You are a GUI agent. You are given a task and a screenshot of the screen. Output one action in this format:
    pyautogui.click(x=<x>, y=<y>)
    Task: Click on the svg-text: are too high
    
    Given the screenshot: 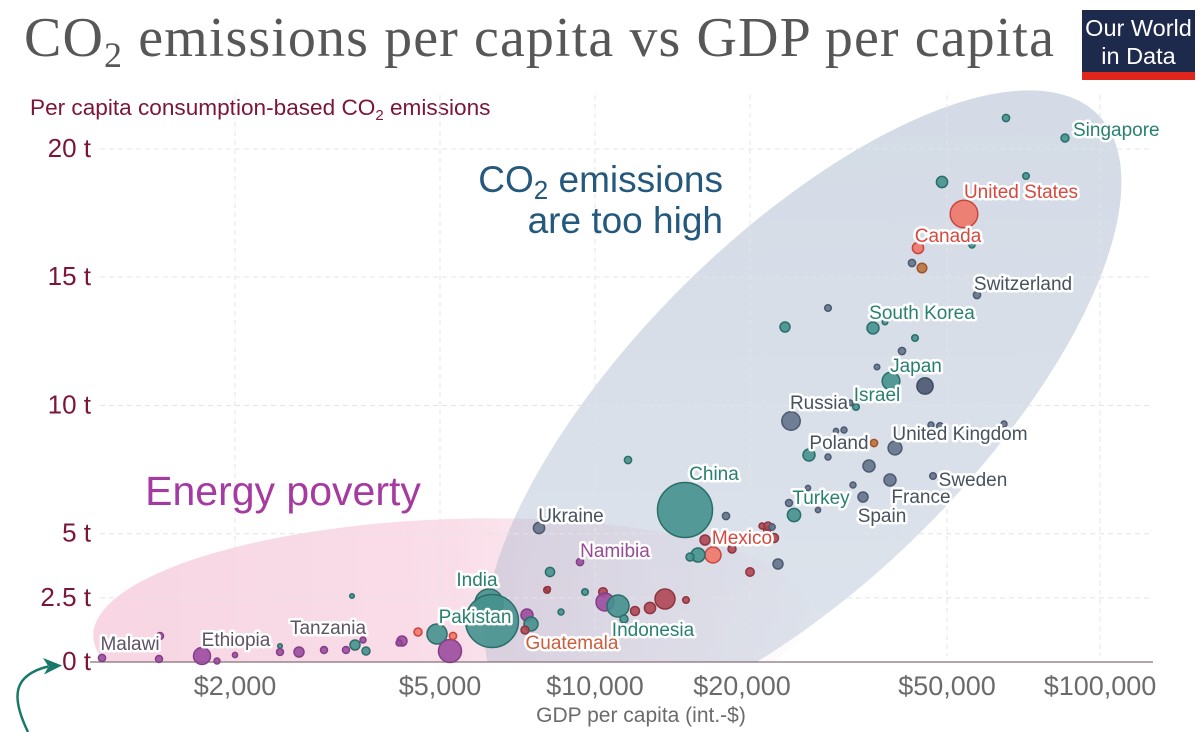 What is the action you would take?
    pyautogui.click(x=625, y=220)
    